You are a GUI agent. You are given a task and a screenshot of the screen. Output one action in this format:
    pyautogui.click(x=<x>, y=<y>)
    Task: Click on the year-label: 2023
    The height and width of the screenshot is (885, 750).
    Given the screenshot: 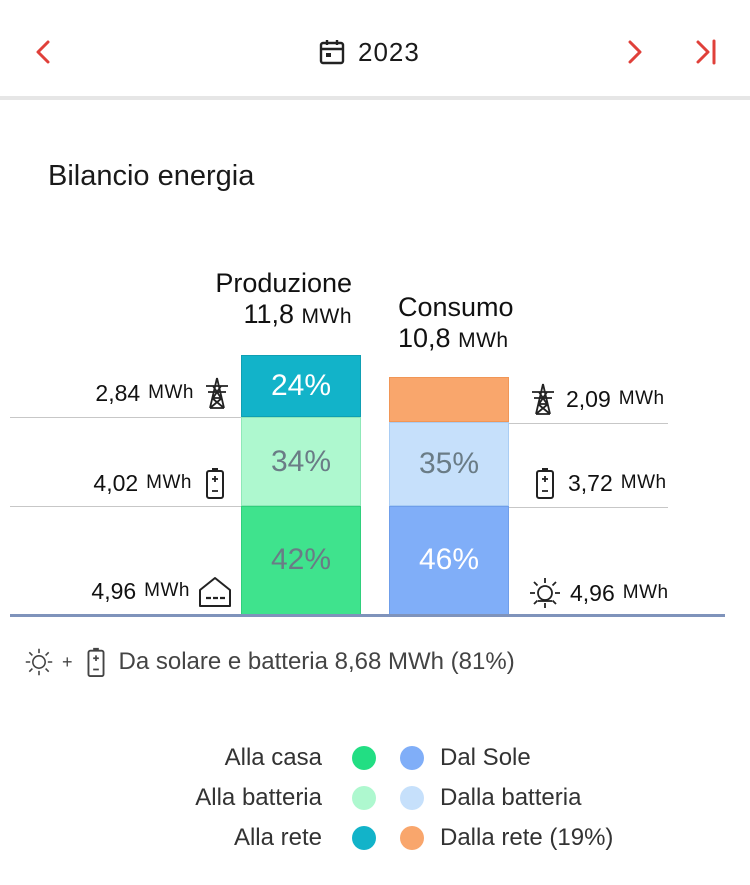 What is the action you would take?
    pyautogui.click(x=389, y=51)
    